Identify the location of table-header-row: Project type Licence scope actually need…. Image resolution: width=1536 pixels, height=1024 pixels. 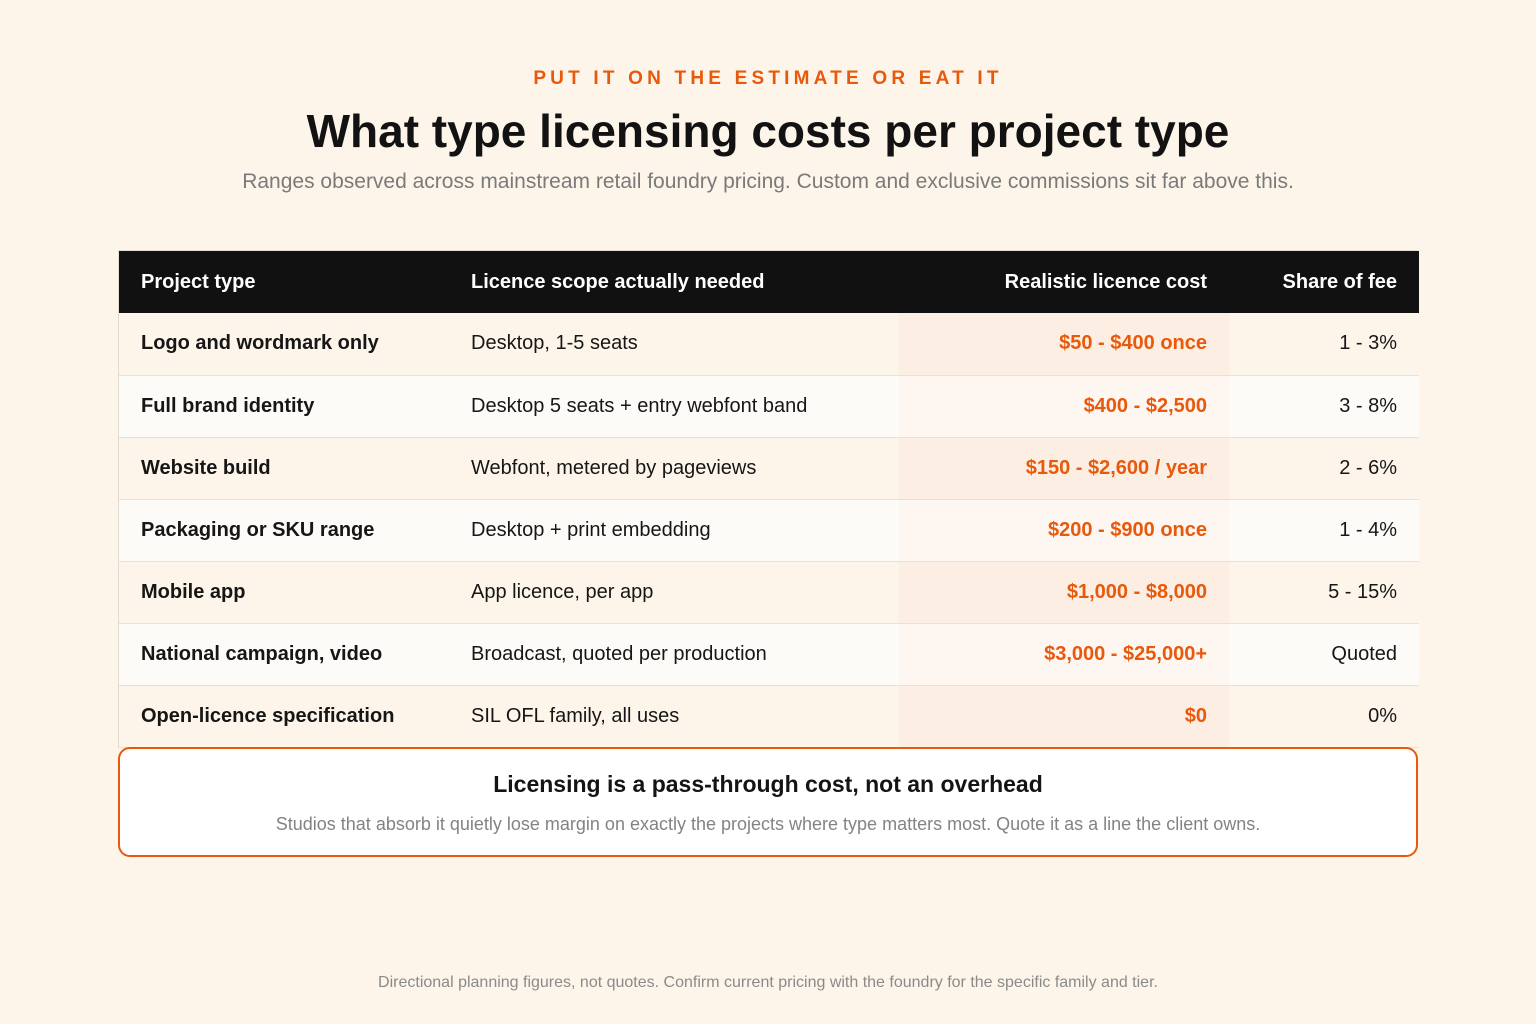
(769, 282).